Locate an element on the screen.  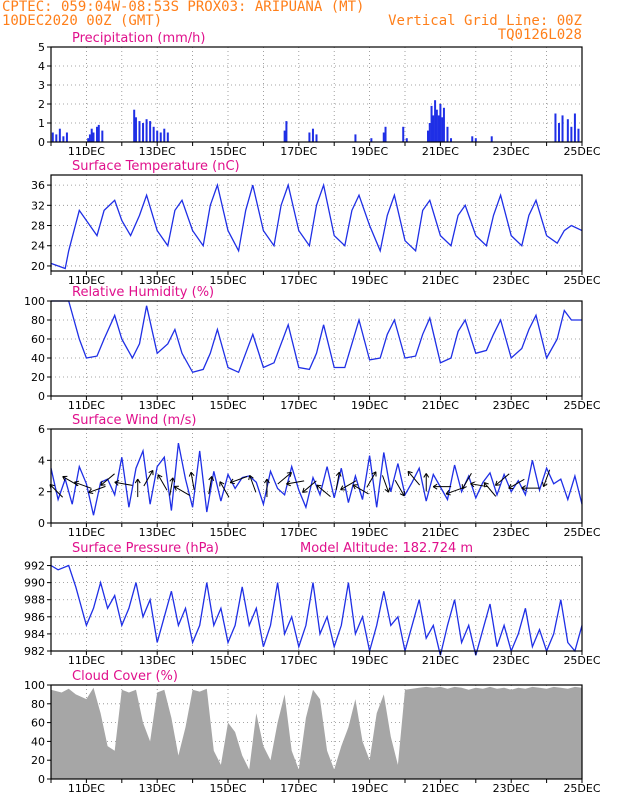
y-tick-label: 24 is located at coordinates (38, 246).